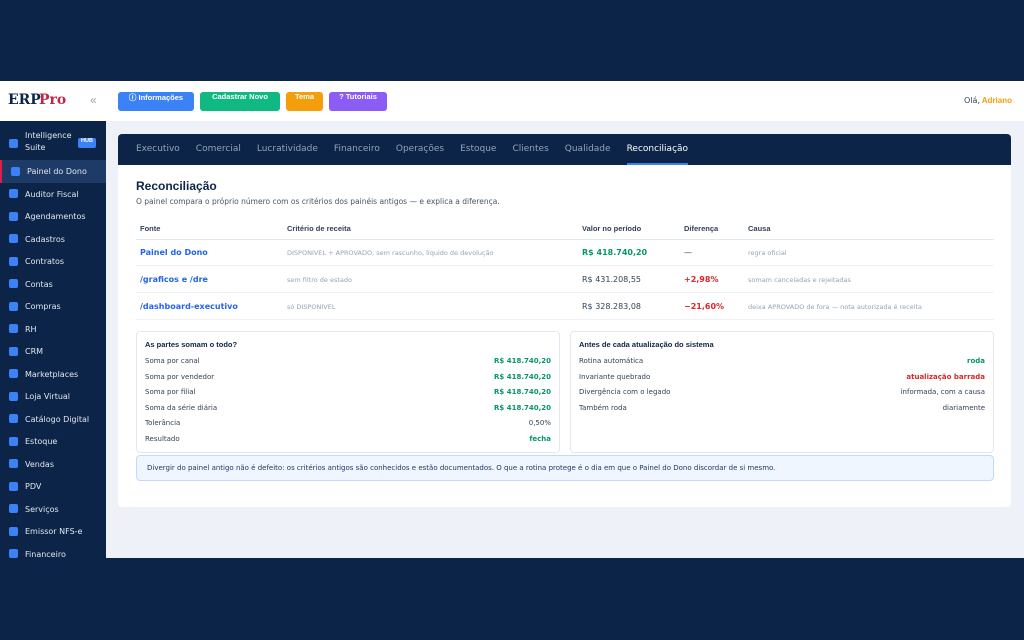 This screenshot has height=640, width=1024. I want to click on sidebar-label: CRM, so click(34, 351).